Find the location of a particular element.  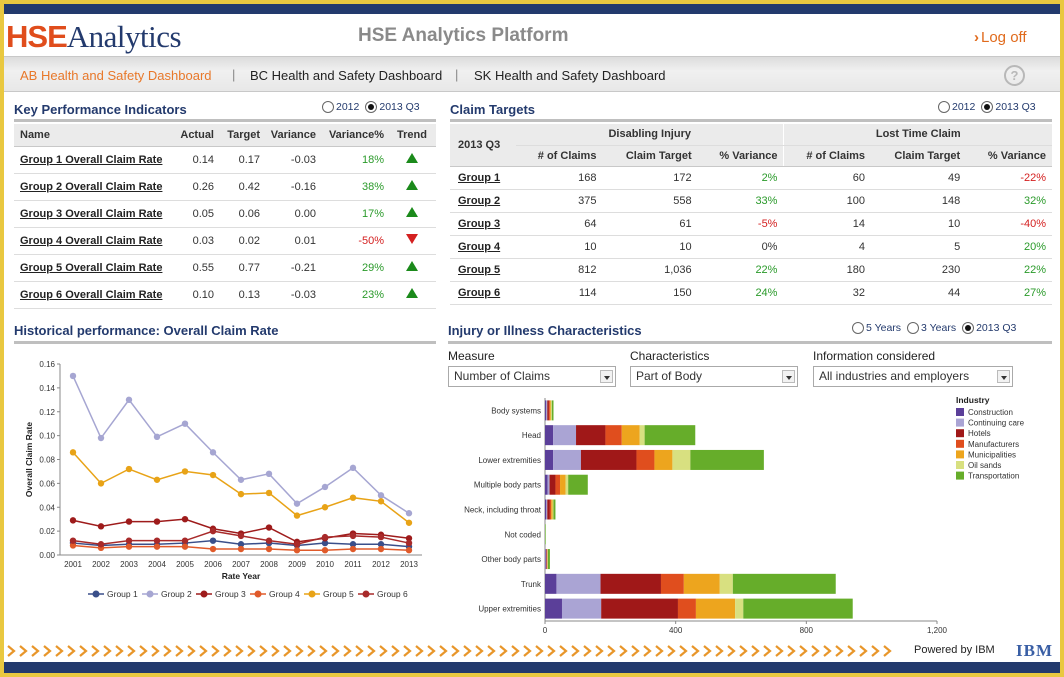

ct-group-link: Group 5 is located at coordinates (483, 270).